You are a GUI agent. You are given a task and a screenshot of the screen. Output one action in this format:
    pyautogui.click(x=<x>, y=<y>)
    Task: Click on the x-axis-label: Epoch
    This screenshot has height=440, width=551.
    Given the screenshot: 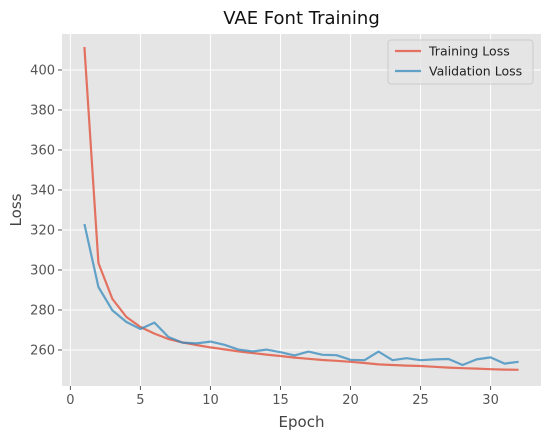 What is the action you would take?
    pyautogui.click(x=302, y=422)
    